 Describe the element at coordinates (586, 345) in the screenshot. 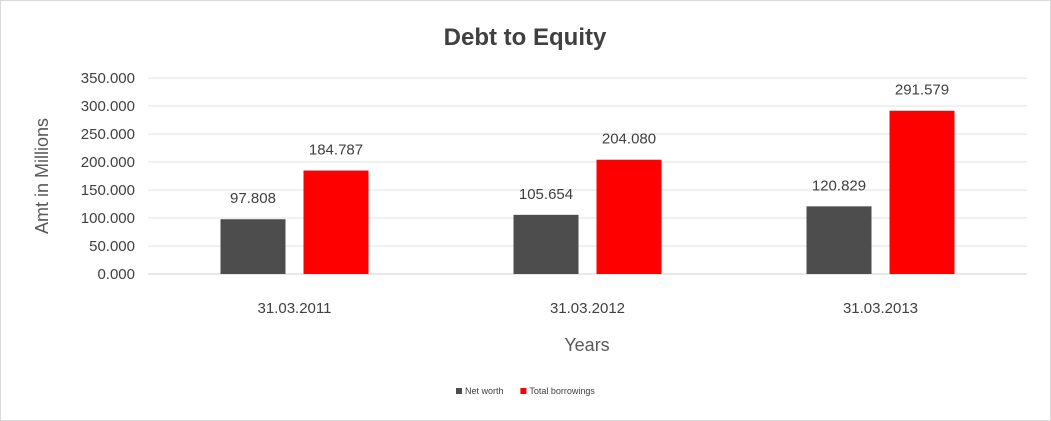

I see `x-axis-title: Years` at that location.